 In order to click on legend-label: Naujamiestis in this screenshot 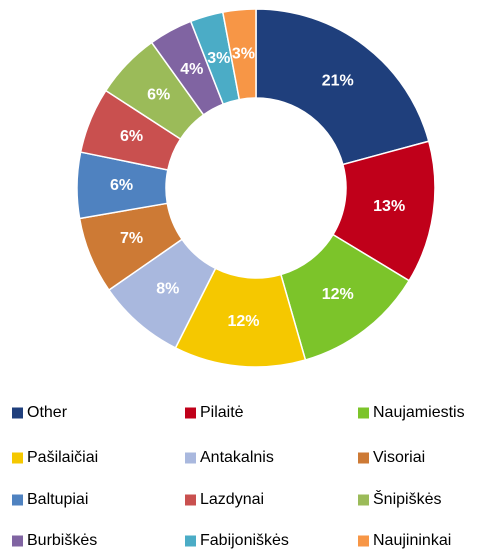, I will do `click(419, 412)`.